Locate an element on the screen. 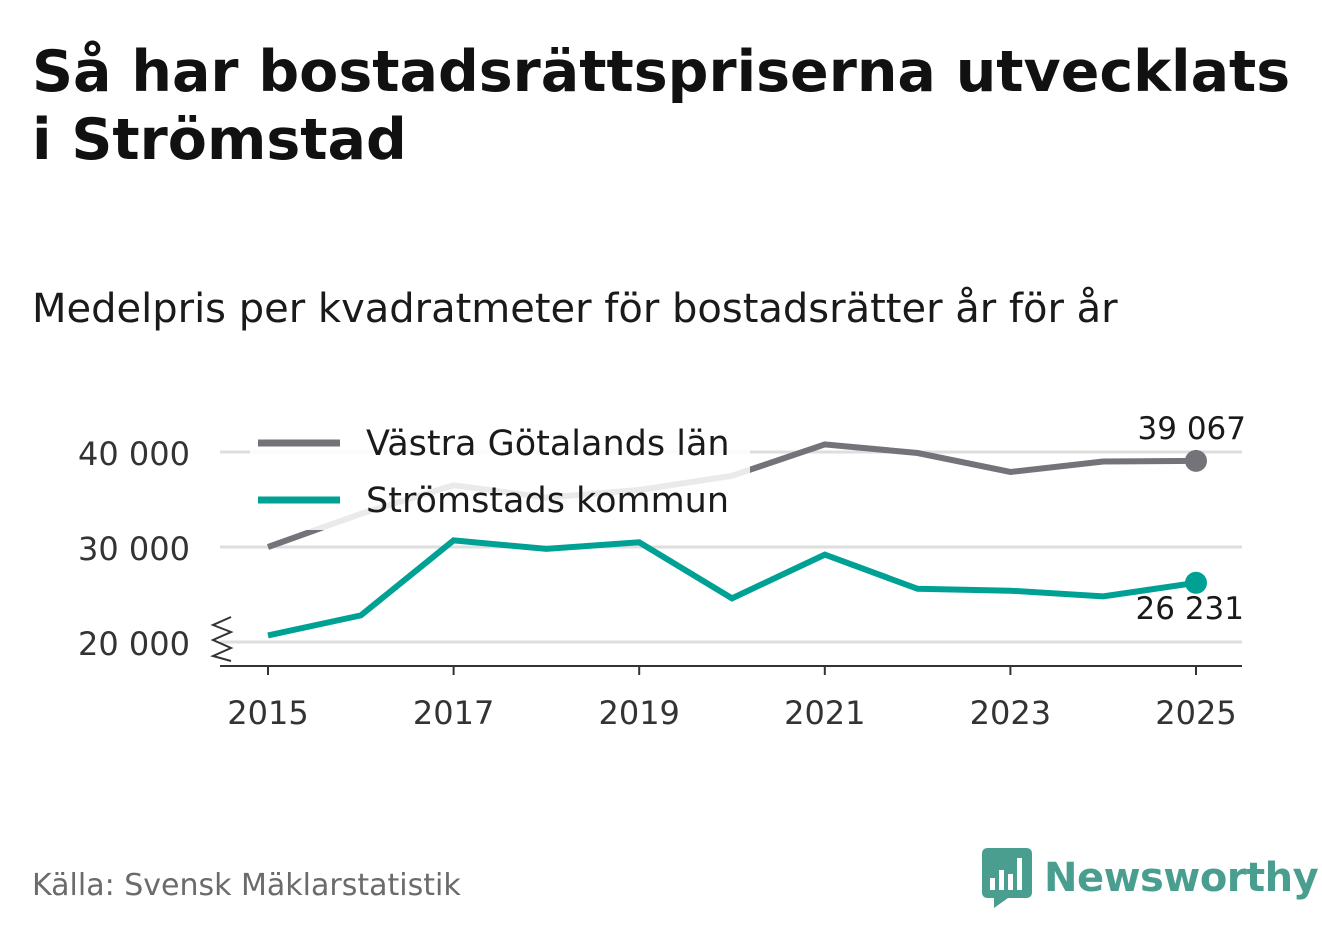  series-line-stromstad is located at coordinates (732, 588).